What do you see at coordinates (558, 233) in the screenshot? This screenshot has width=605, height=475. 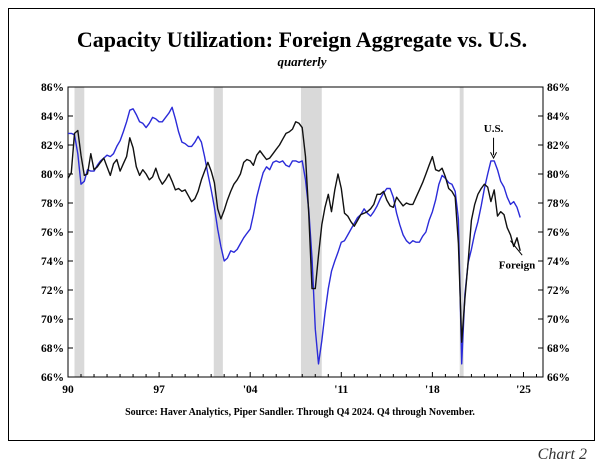 I see `y-tick-label-right: 76%` at bounding box center [558, 233].